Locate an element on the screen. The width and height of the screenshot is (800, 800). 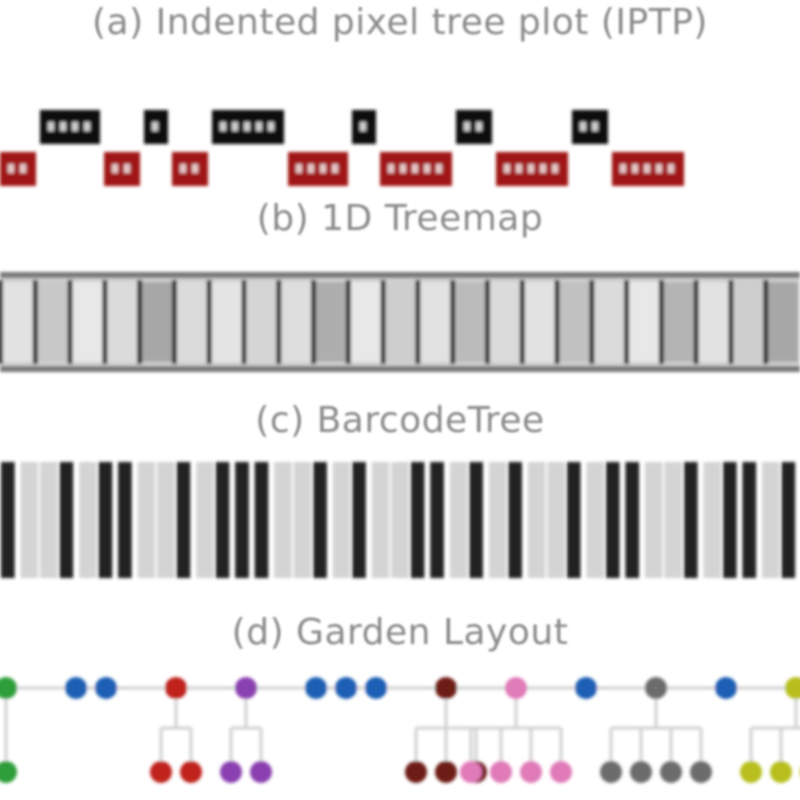
treemap-panel is located at coordinates (400, 322).